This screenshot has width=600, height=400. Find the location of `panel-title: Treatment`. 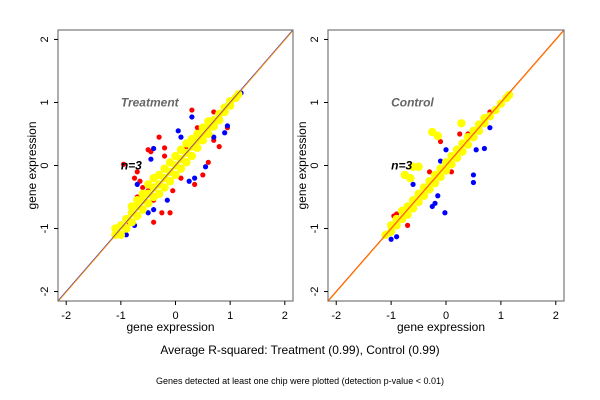

panel-title: Treatment is located at coordinates (150, 102).